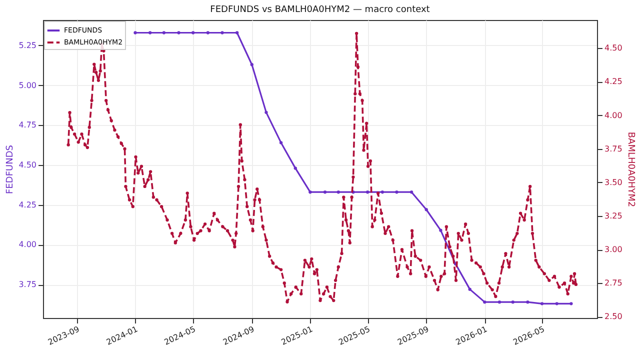 The image size is (640, 352). What do you see at coordinates (613, 249) in the screenshot?
I see `y2-tick-label: 3.00` at bounding box center [613, 249].